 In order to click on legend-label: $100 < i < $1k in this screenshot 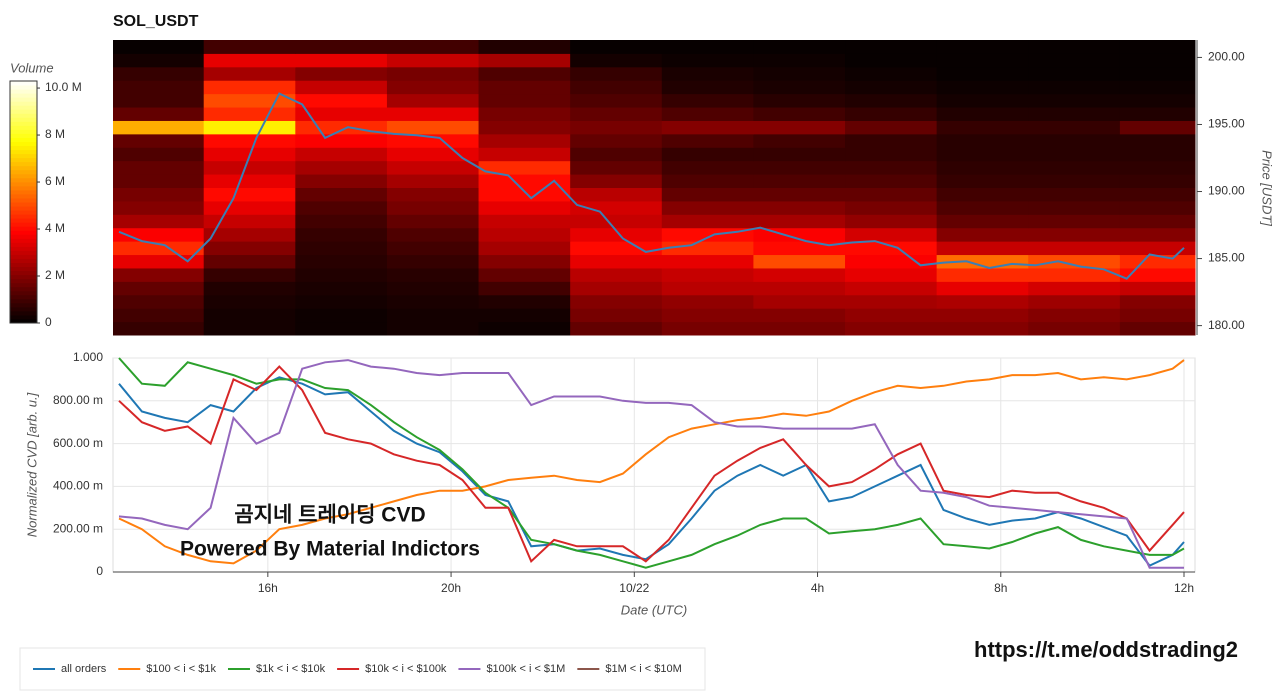, I will do `click(181, 669)`.